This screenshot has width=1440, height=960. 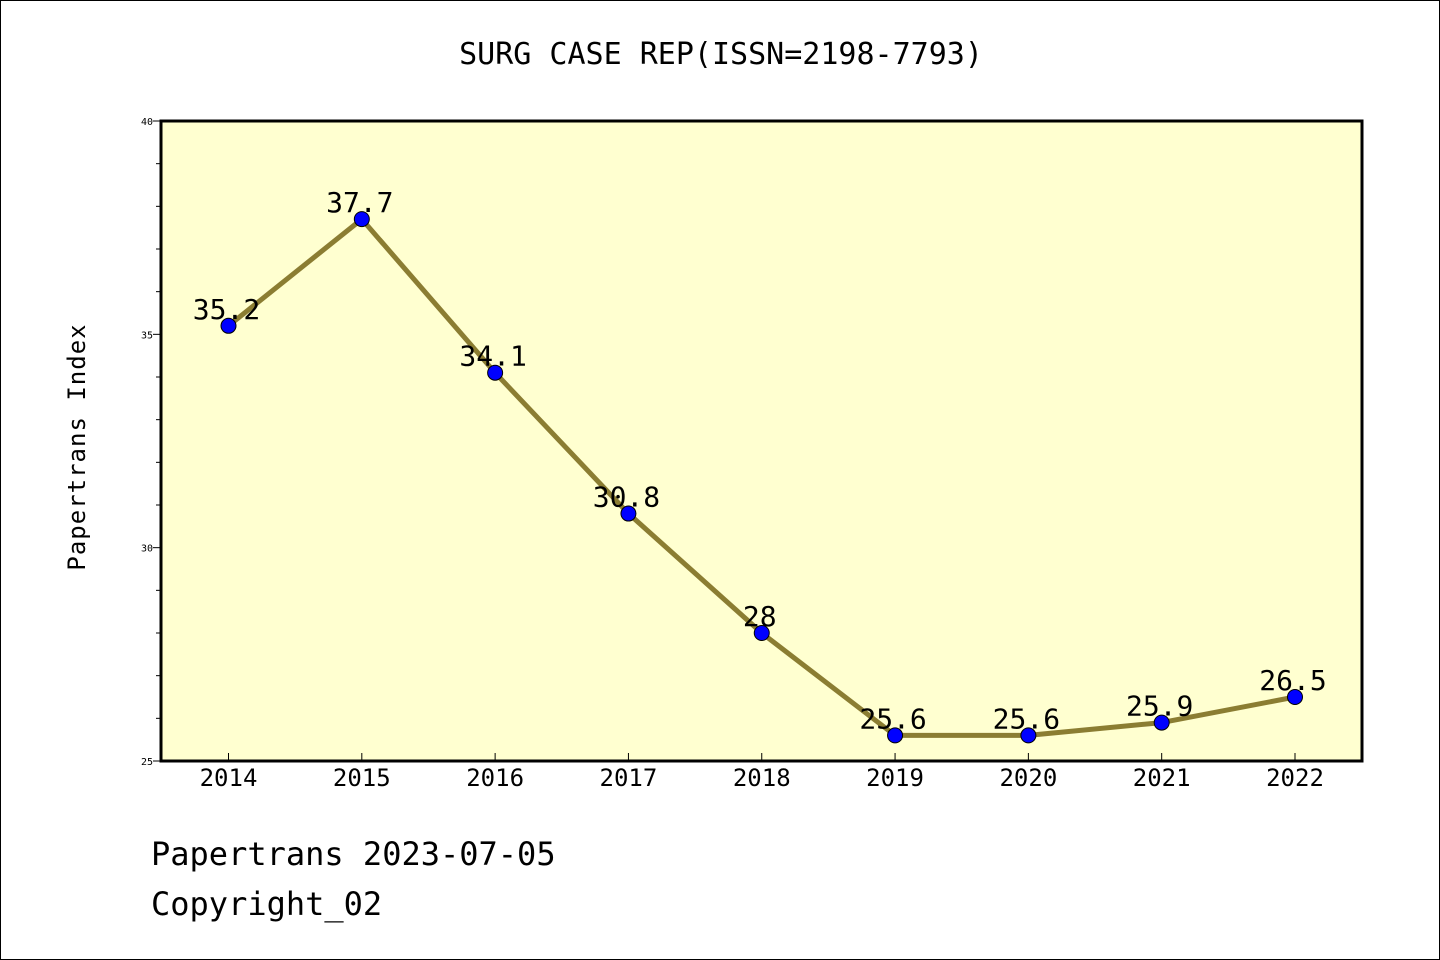 I want to click on data-label: 28, so click(x=760, y=616).